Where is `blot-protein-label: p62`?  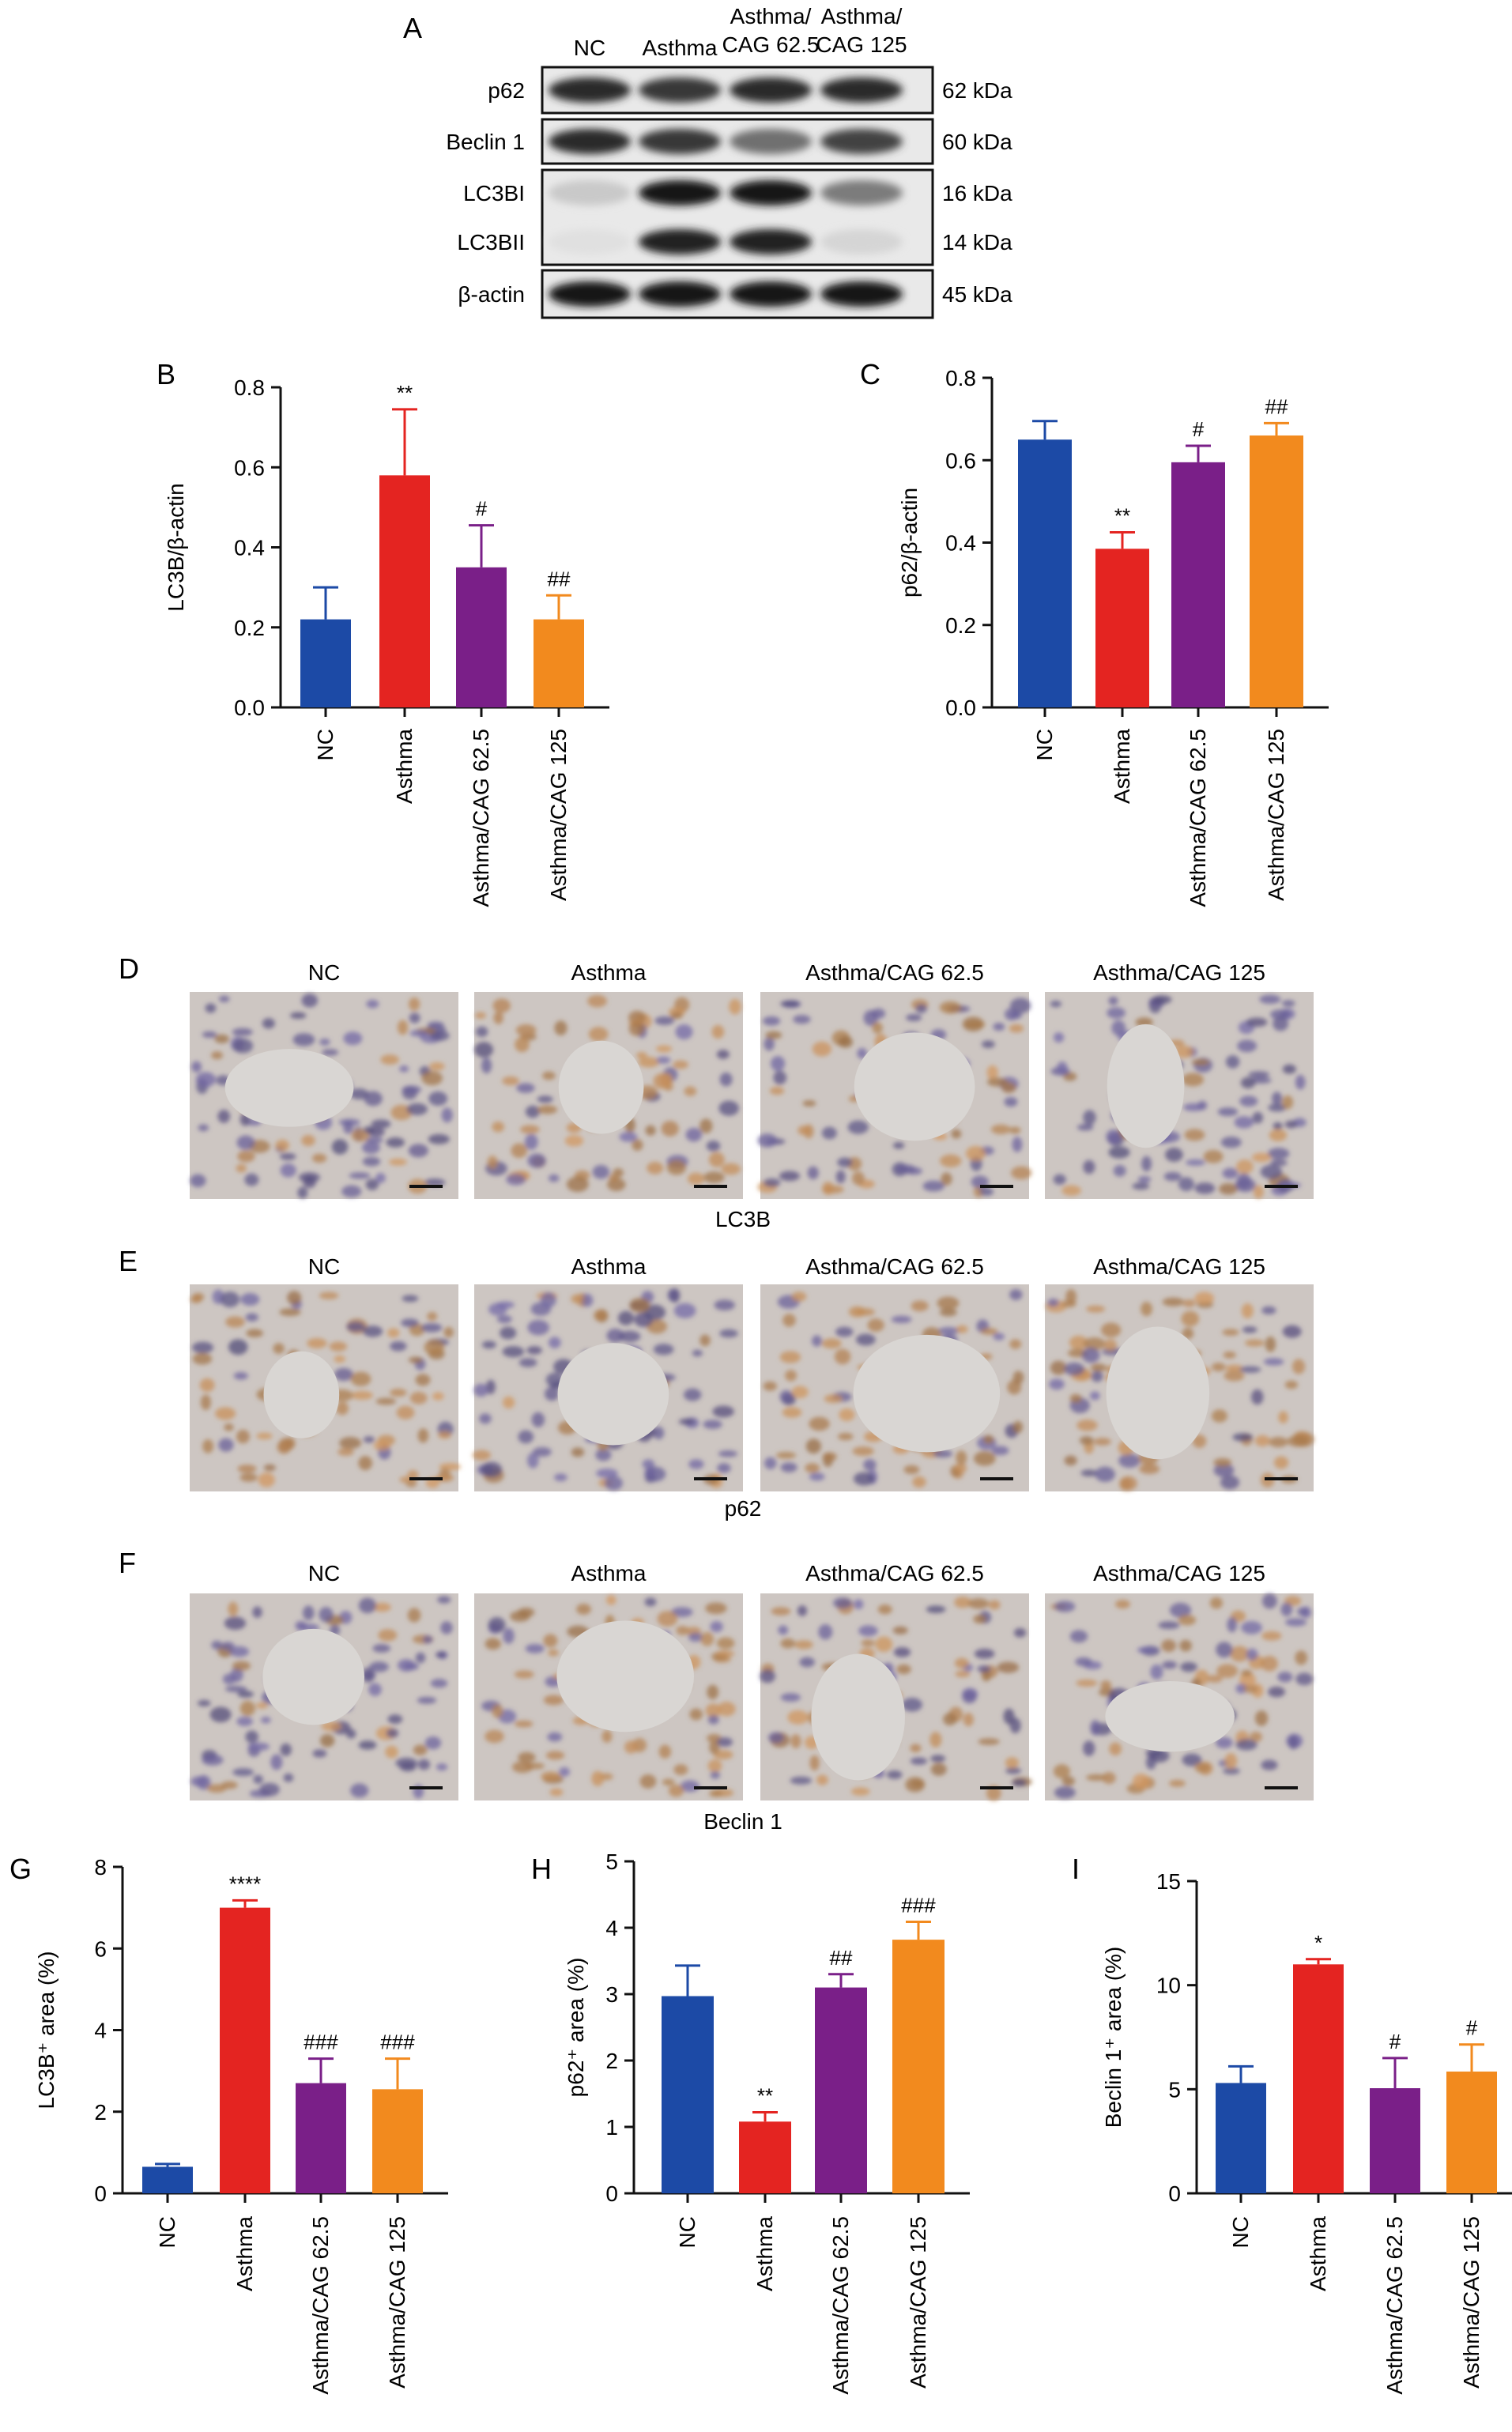
blot-protein-label: p62 is located at coordinates (506, 90).